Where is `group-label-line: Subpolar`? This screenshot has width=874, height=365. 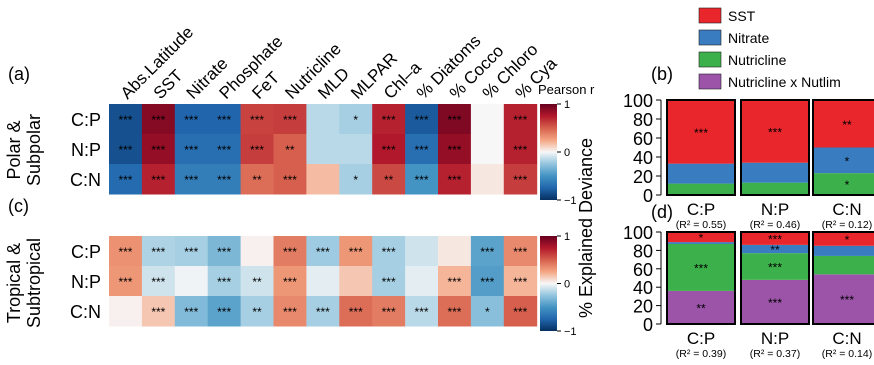
group-label-line: Subpolar is located at coordinates (34, 150).